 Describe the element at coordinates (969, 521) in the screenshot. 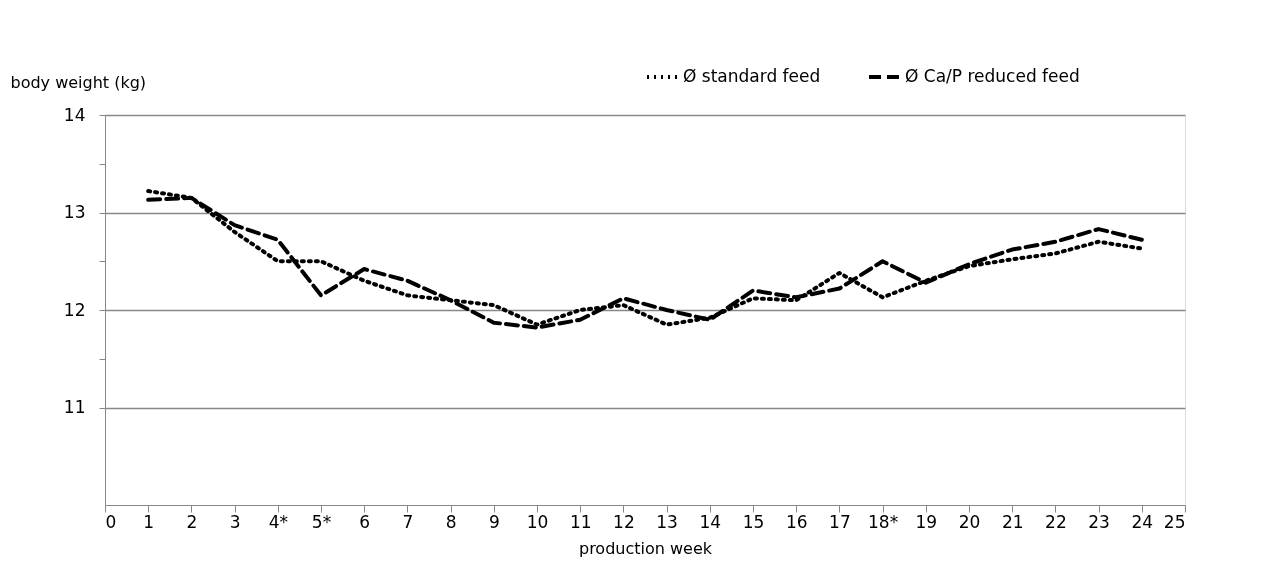

I see `x-tick-label: 20` at that location.